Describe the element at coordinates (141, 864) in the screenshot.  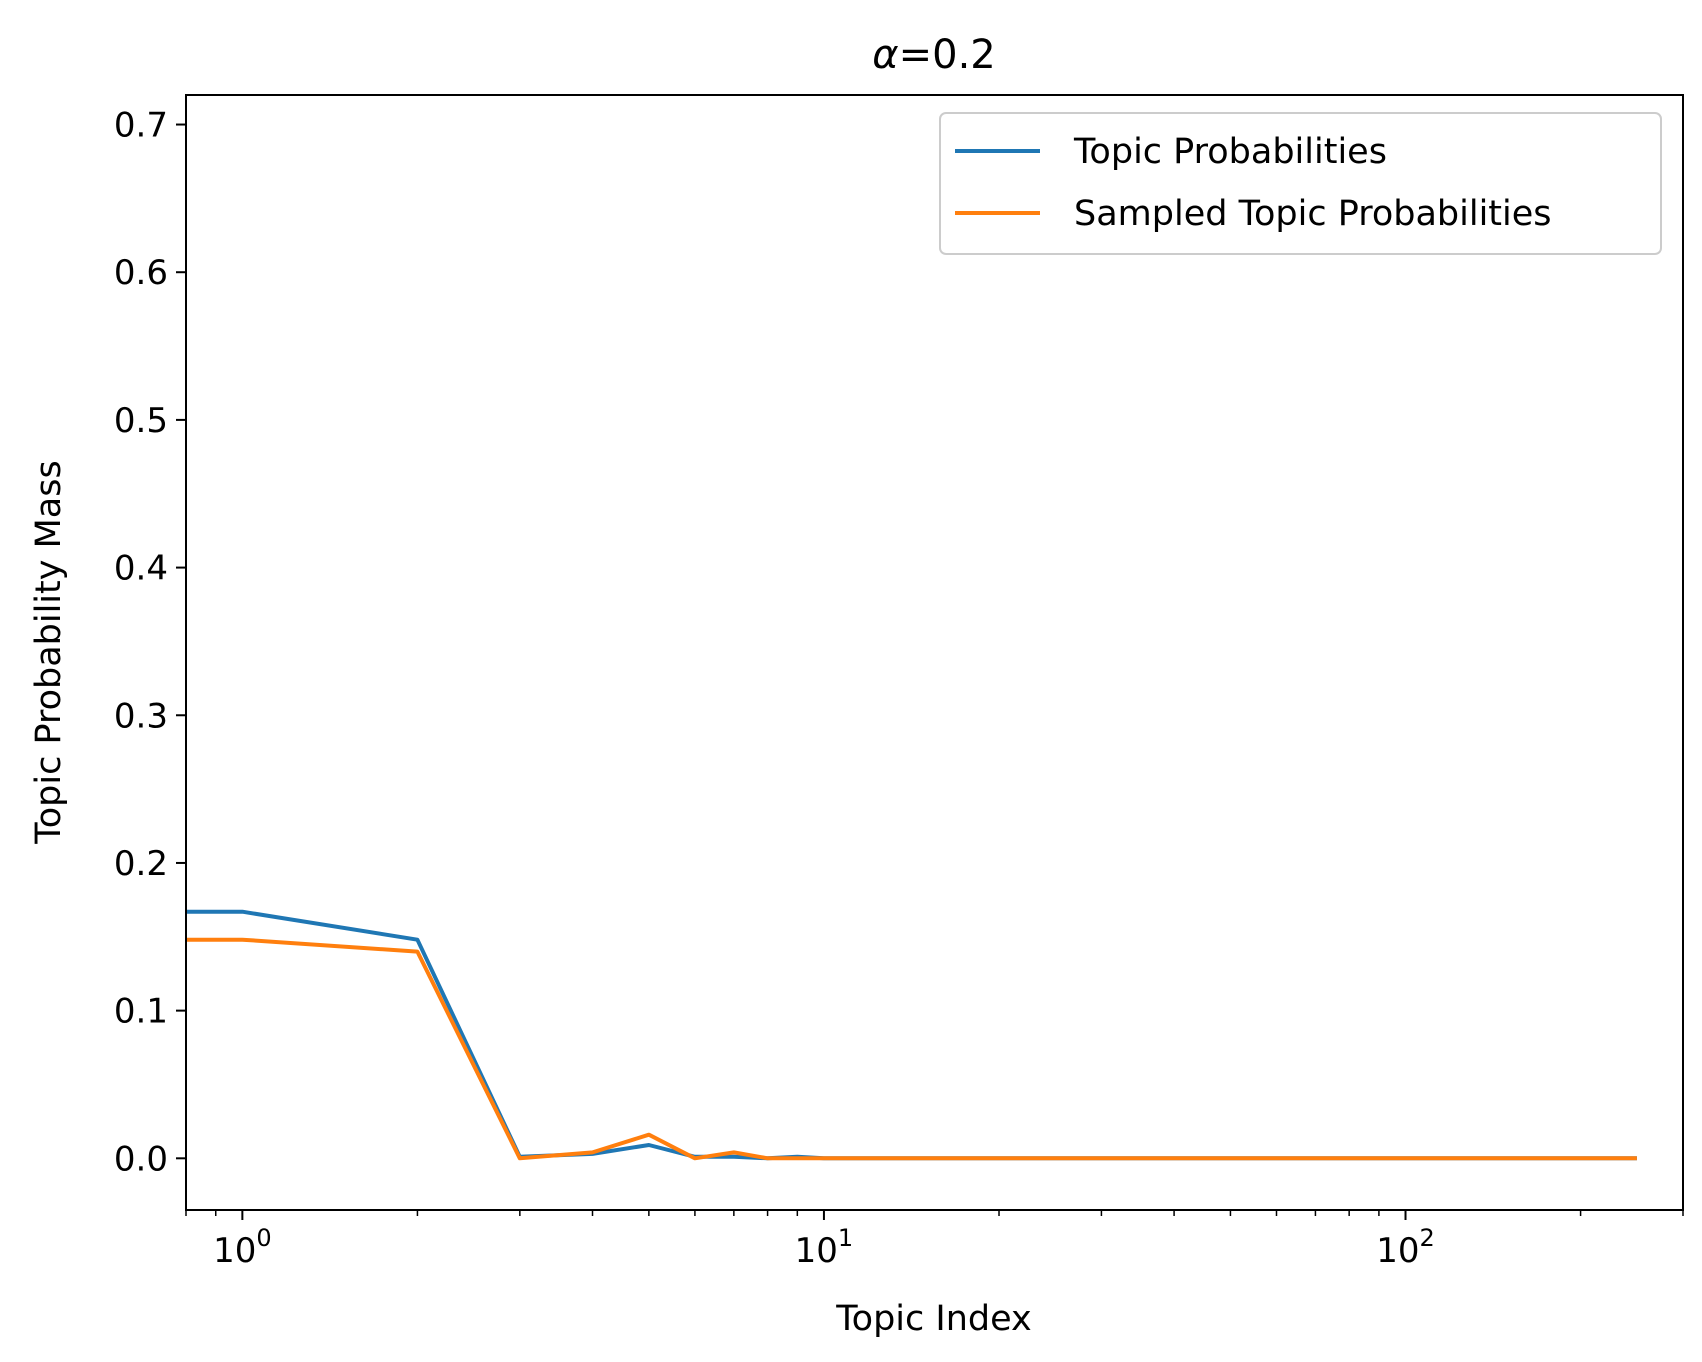
I see `y-tick-label: 0.2` at that location.